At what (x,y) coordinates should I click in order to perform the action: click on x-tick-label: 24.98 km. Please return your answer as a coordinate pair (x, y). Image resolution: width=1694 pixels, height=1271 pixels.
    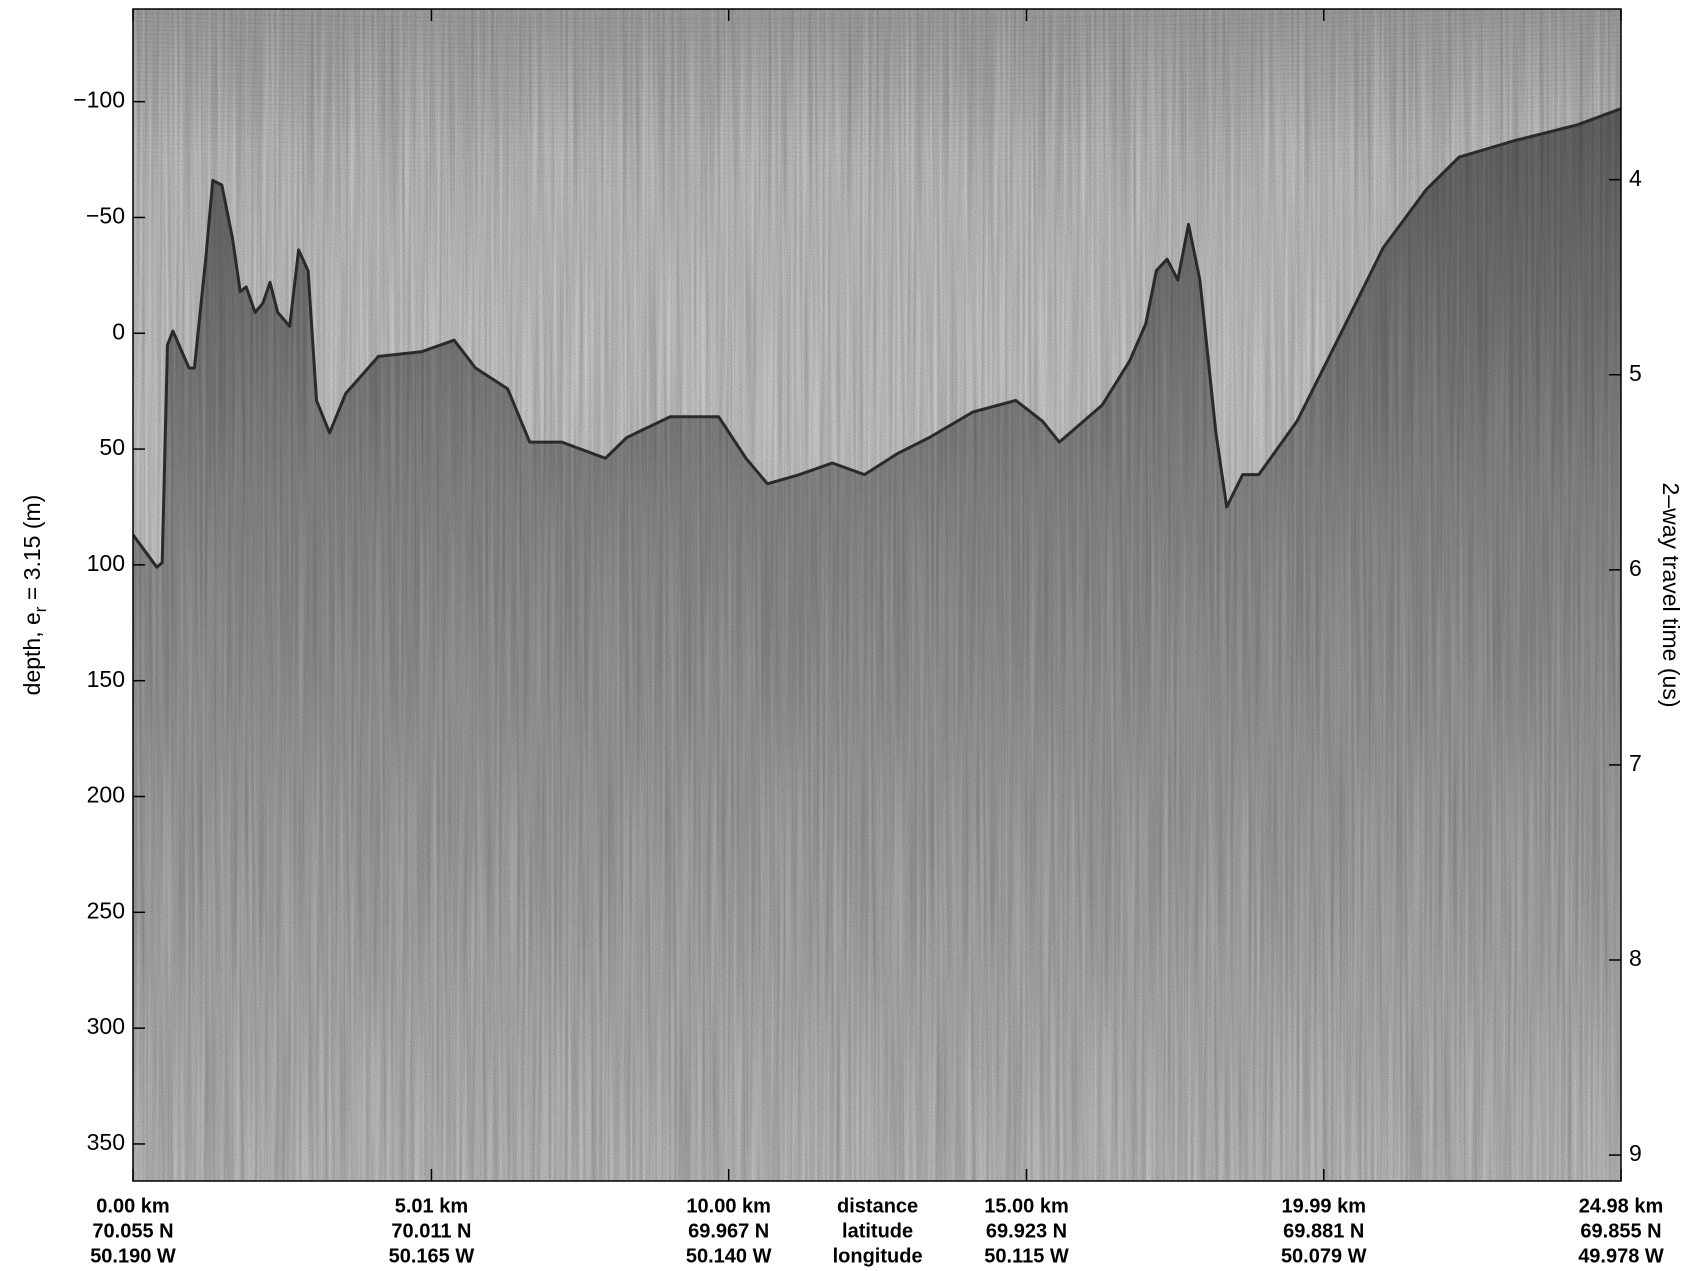
    Looking at the image, I should click on (1621, 1206).